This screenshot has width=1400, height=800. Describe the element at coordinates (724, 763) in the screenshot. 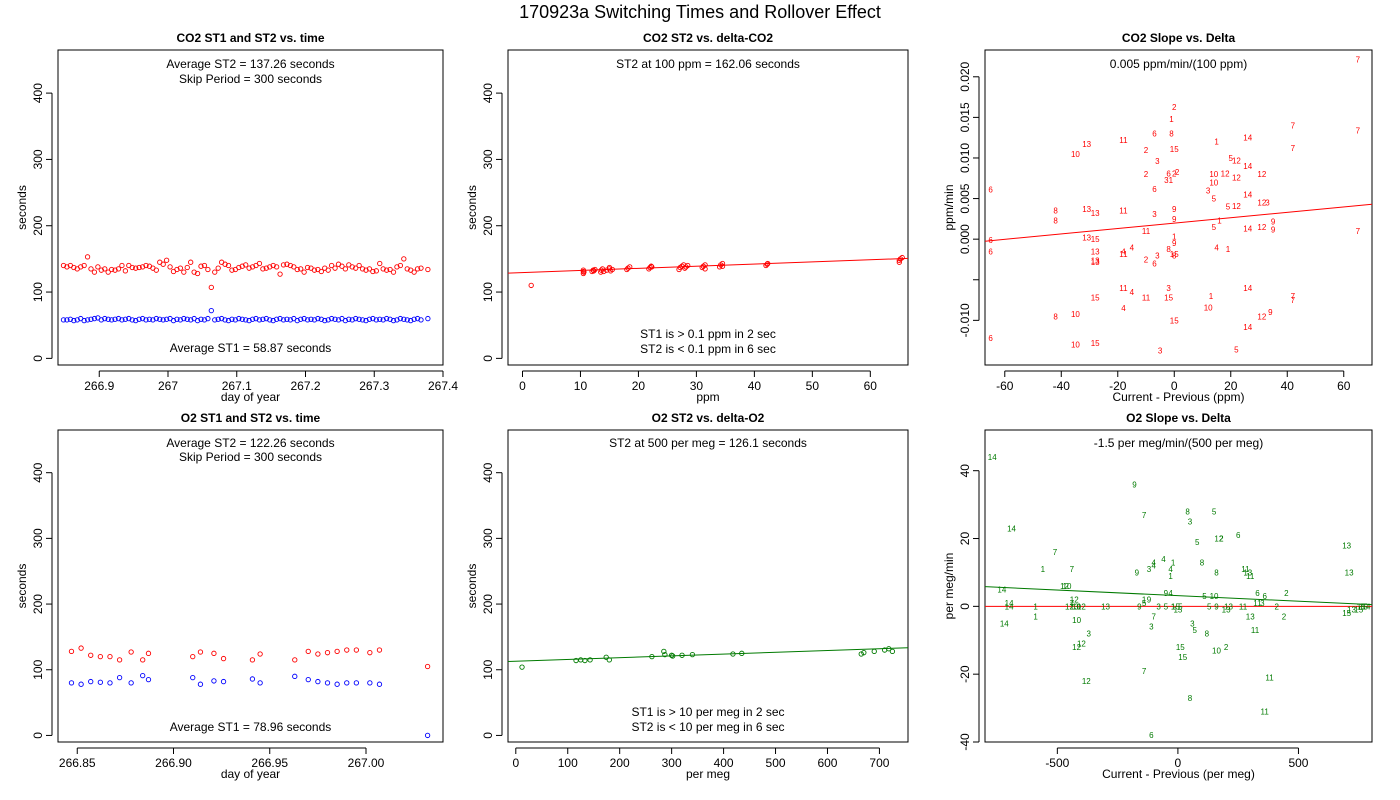

I see `p5-x-tick-label: 400` at that location.